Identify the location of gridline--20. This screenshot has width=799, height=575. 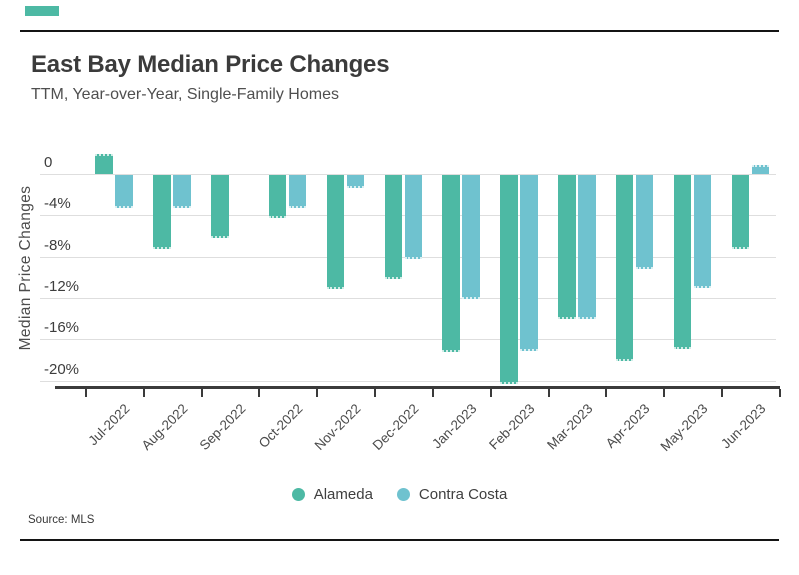
(408, 381).